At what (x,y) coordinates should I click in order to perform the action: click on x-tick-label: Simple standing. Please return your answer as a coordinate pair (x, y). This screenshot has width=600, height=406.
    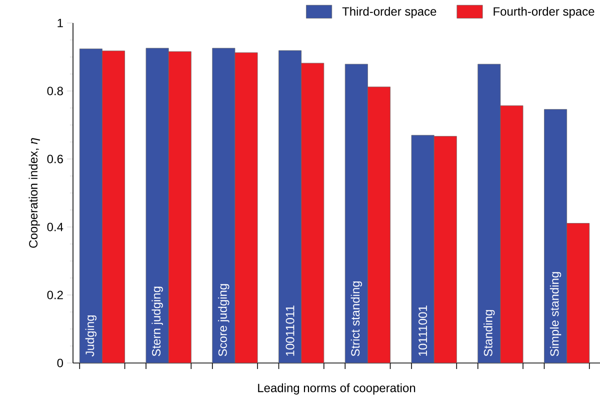
    Looking at the image, I should click on (556, 314).